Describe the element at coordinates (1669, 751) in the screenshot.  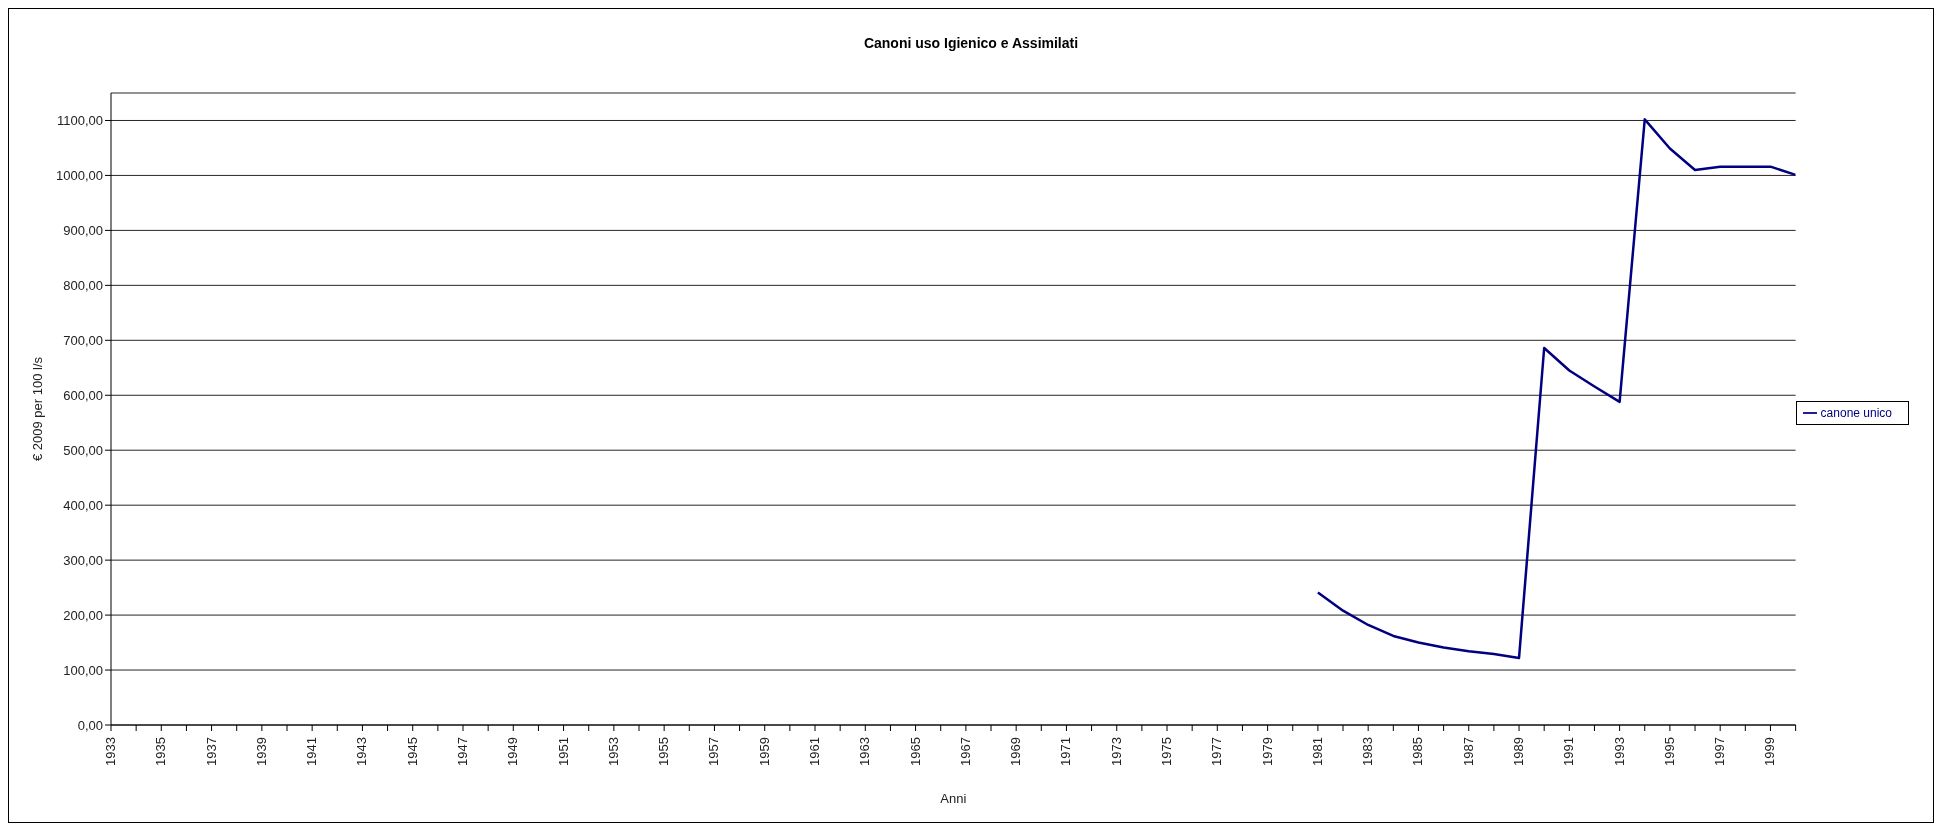
I see `x-tick-label: 1995` at that location.